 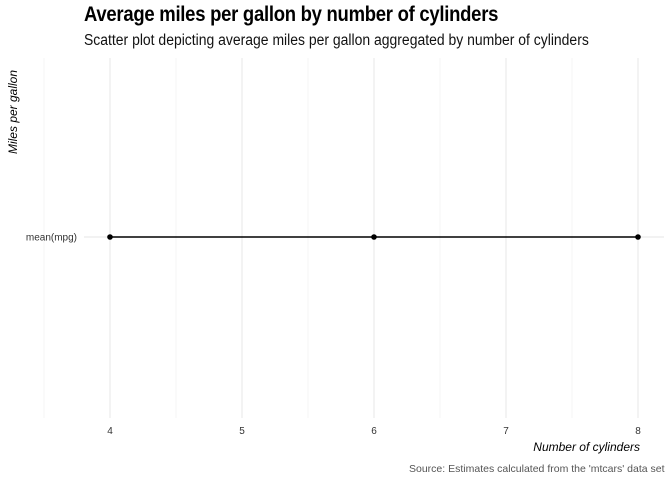 I want to click on x-tick-label: 5, so click(x=242, y=431).